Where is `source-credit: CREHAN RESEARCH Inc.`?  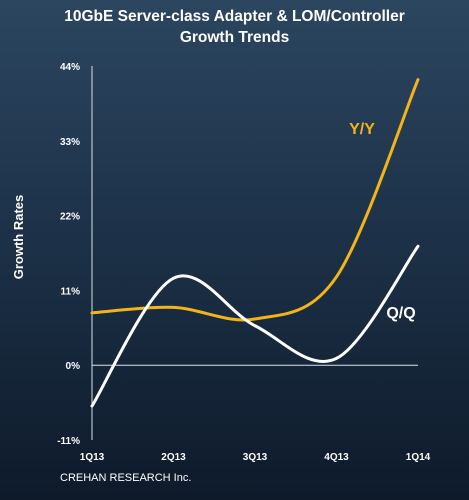
source-credit: CREHAN RESEARCH Inc. is located at coordinates (125, 478).